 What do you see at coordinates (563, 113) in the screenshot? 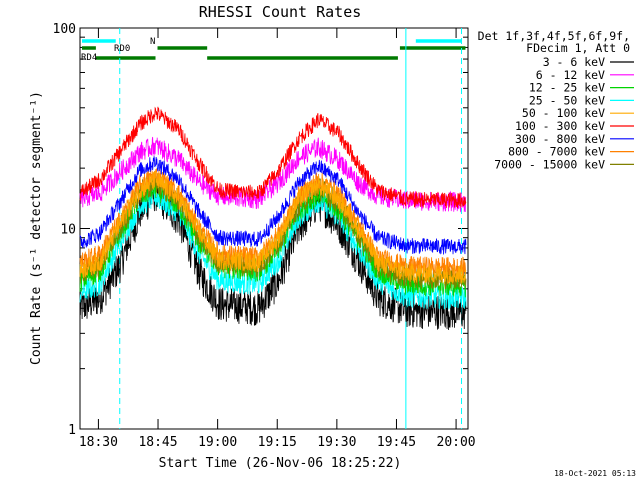
I see `legend-label: 50 - 100 keV` at bounding box center [563, 113].